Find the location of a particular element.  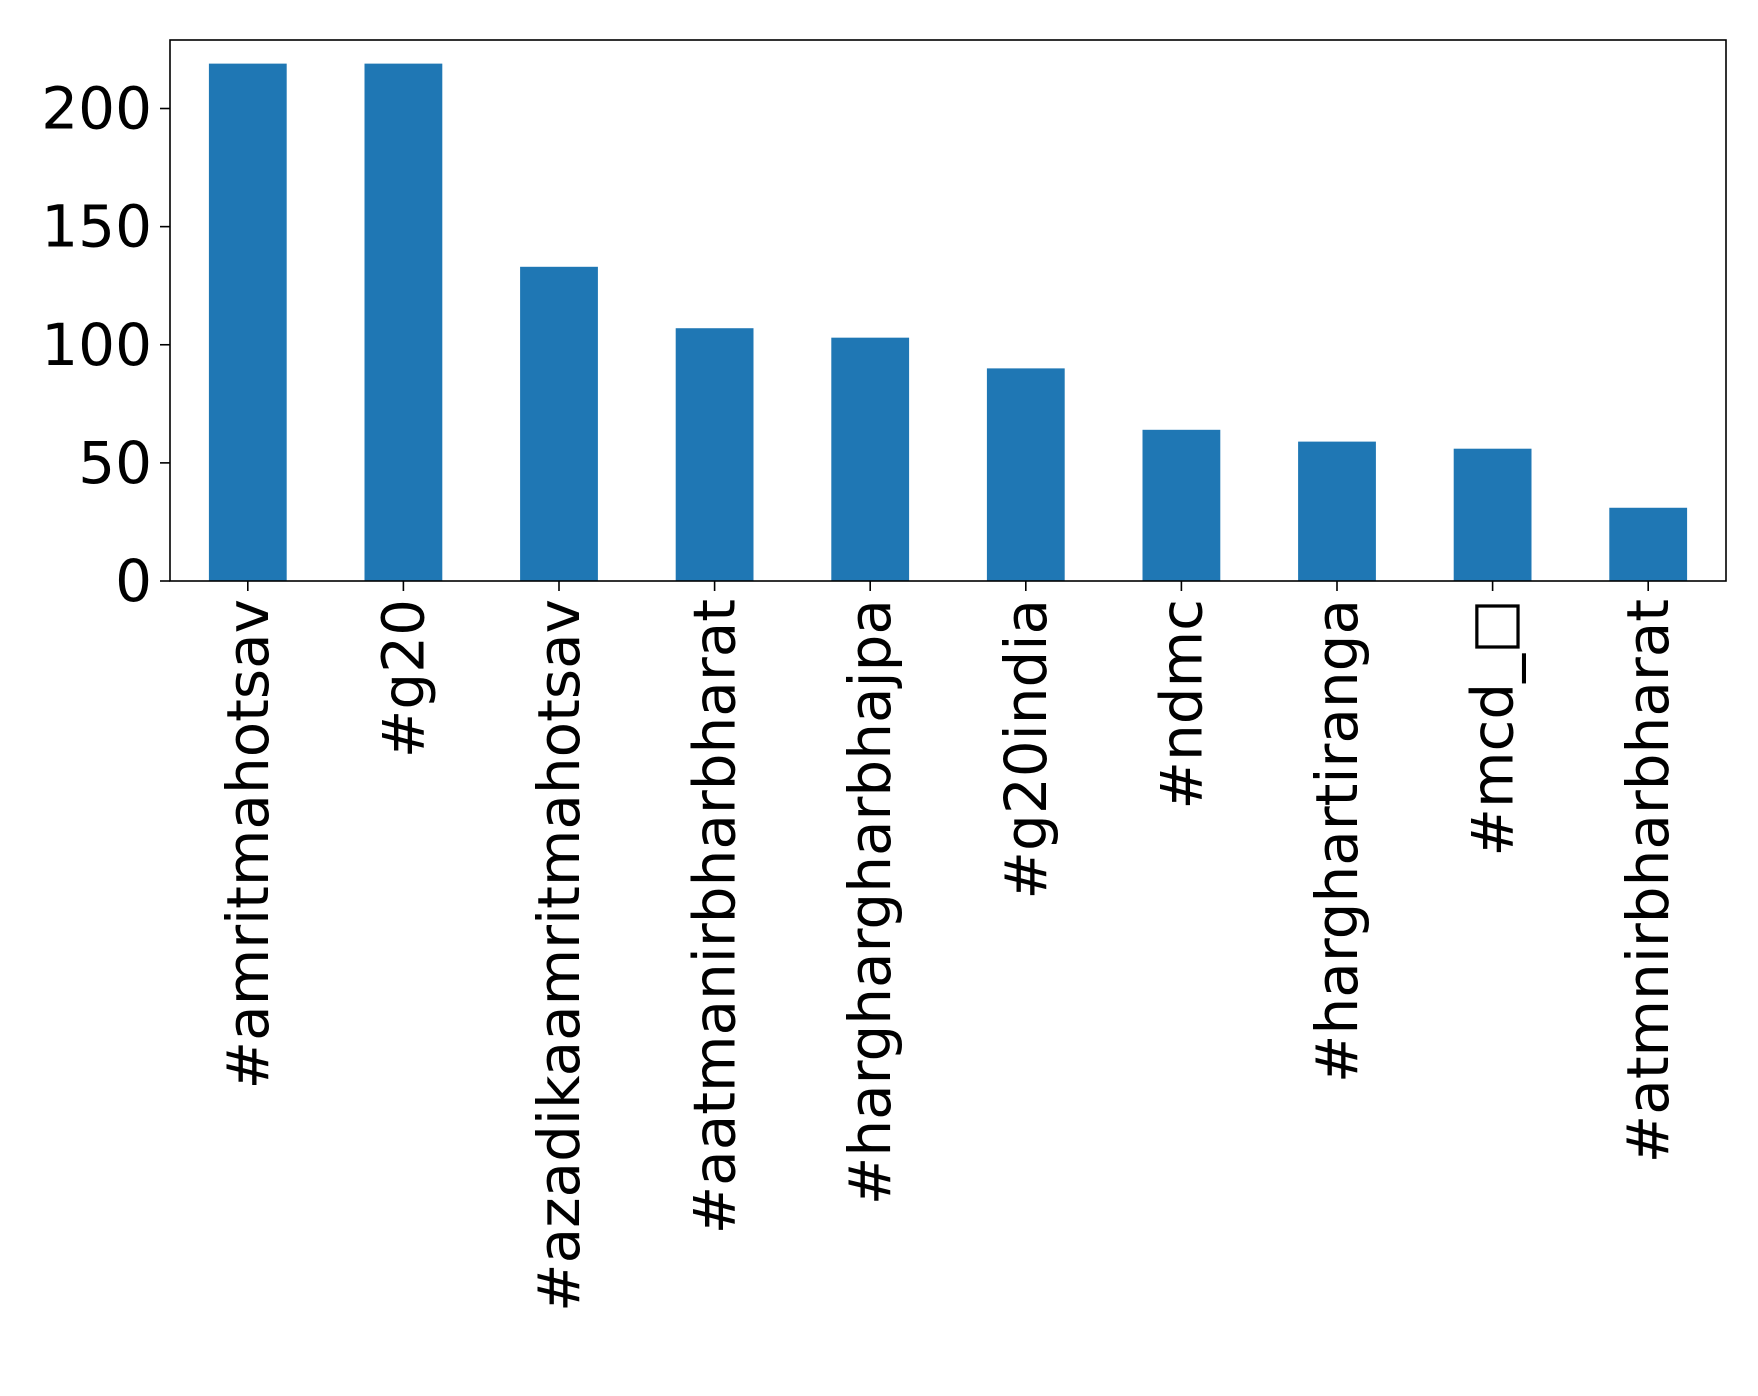

y-axis: 0 50 100 150 200 is located at coordinates (105, 345).